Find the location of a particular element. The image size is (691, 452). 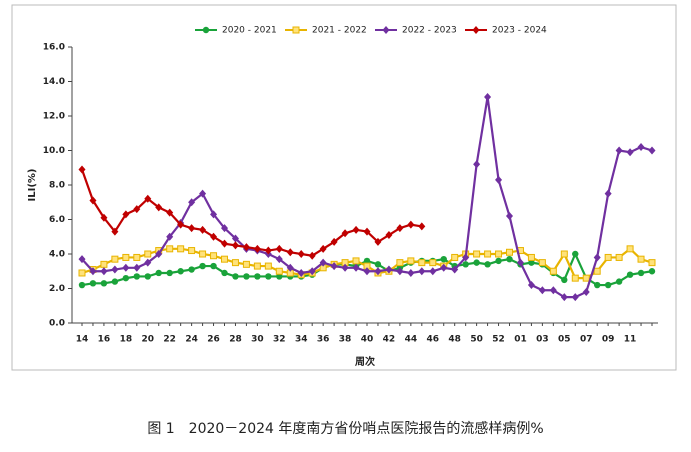

x-tick-label: 52 is located at coordinates (498, 340).